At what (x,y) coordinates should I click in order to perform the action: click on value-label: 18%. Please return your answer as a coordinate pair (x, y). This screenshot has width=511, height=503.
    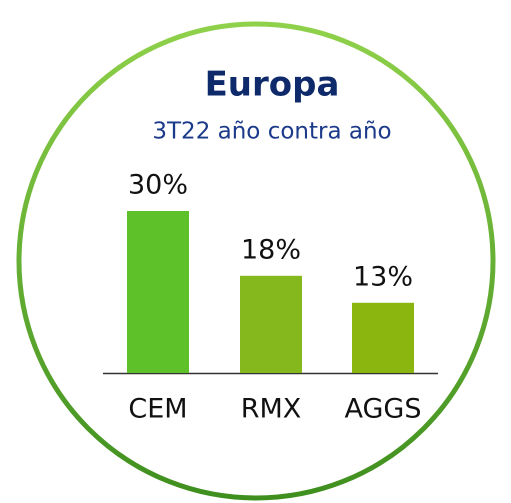
    Looking at the image, I should click on (271, 249).